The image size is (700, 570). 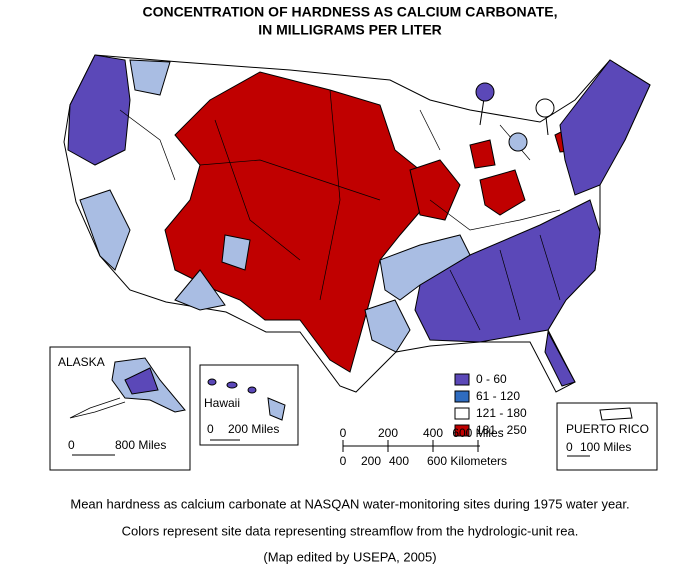 What do you see at coordinates (249, 405) in the screenshot?
I see `hawaii-inset: Hawaii 0 200 Miles` at bounding box center [249, 405].